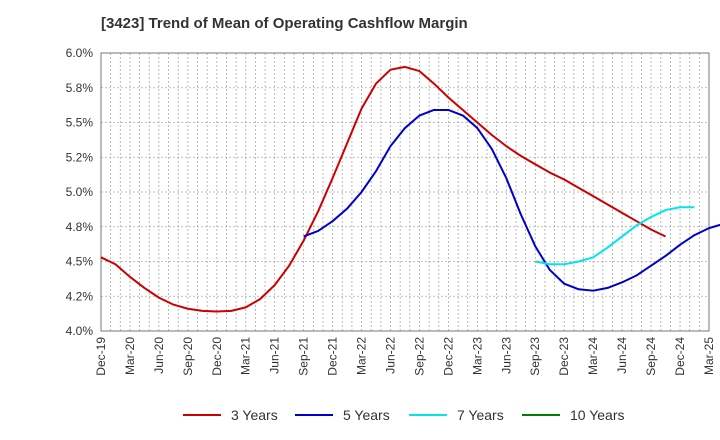 The image size is (720, 440). Describe the element at coordinates (80, 123) in the screenshot. I see `y-tick-label: 5.5%` at that location.